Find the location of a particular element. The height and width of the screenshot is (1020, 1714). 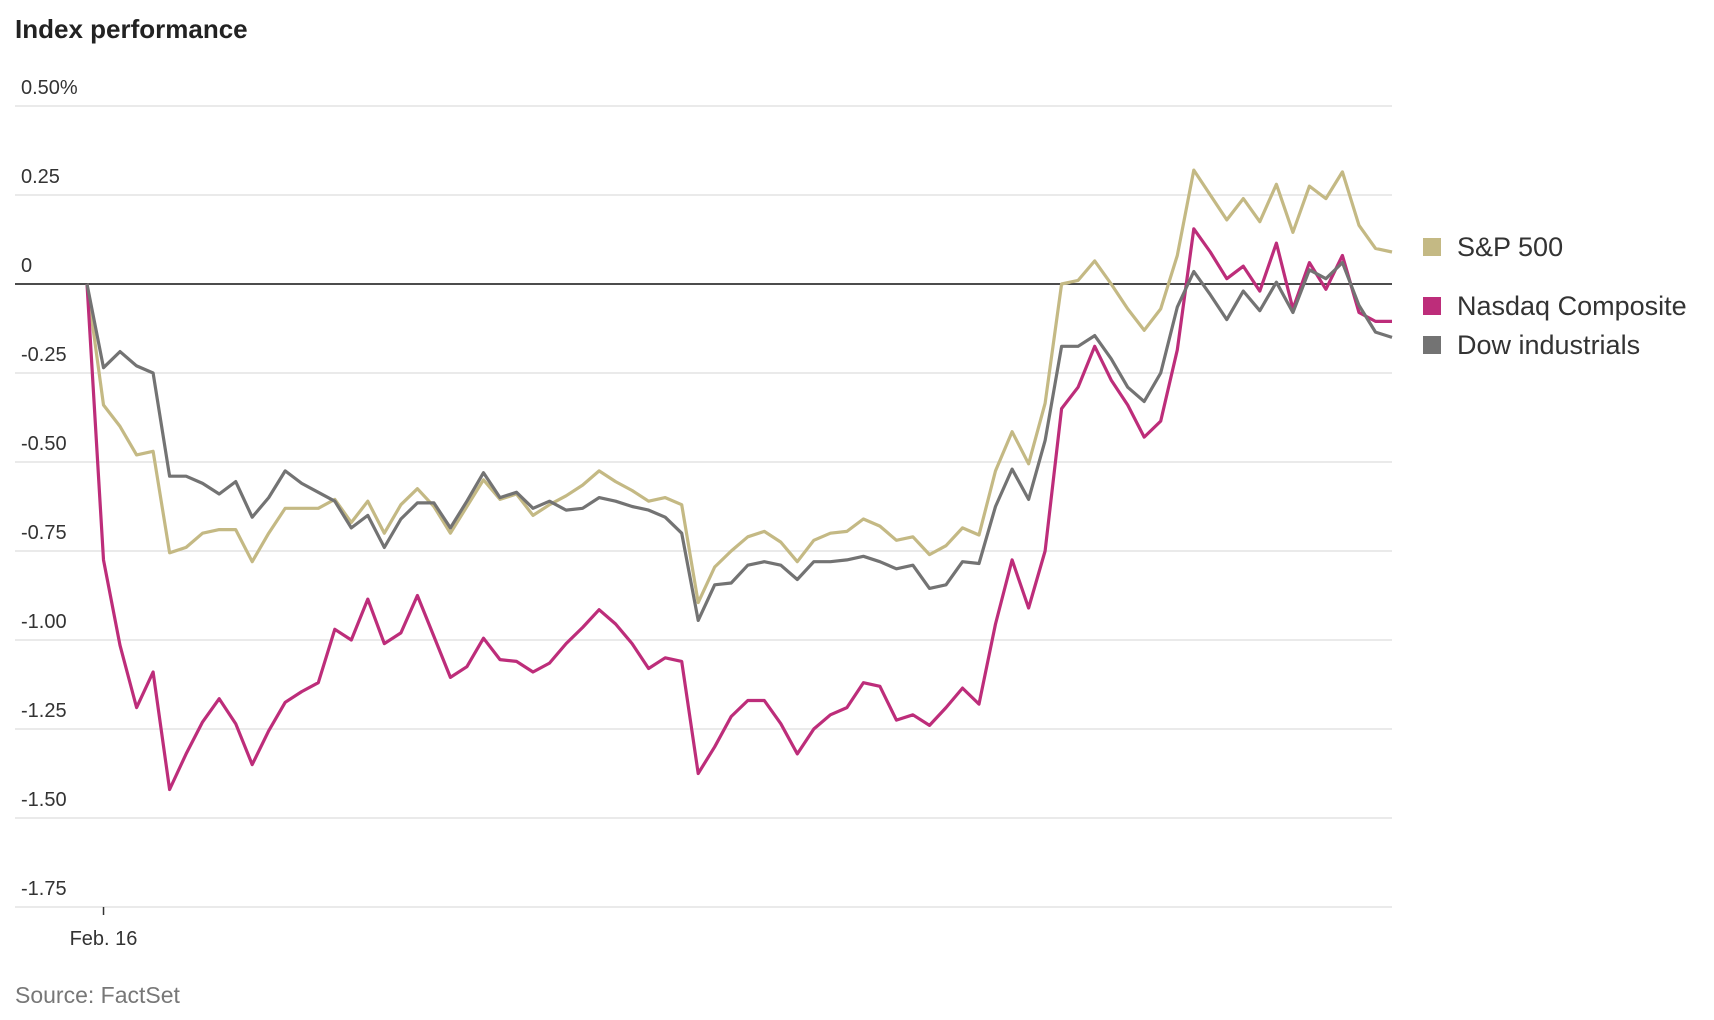

chart-title: Index performance is located at coordinates (131, 29).